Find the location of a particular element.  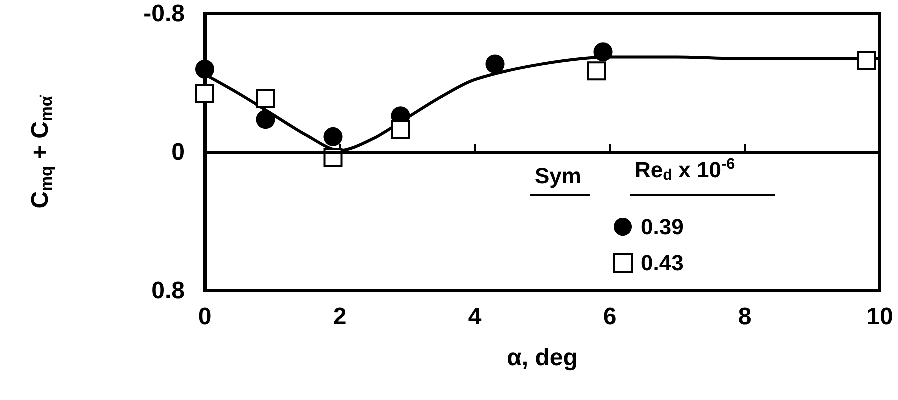

legend-label: 0.39 is located at coordinates (662, 227).